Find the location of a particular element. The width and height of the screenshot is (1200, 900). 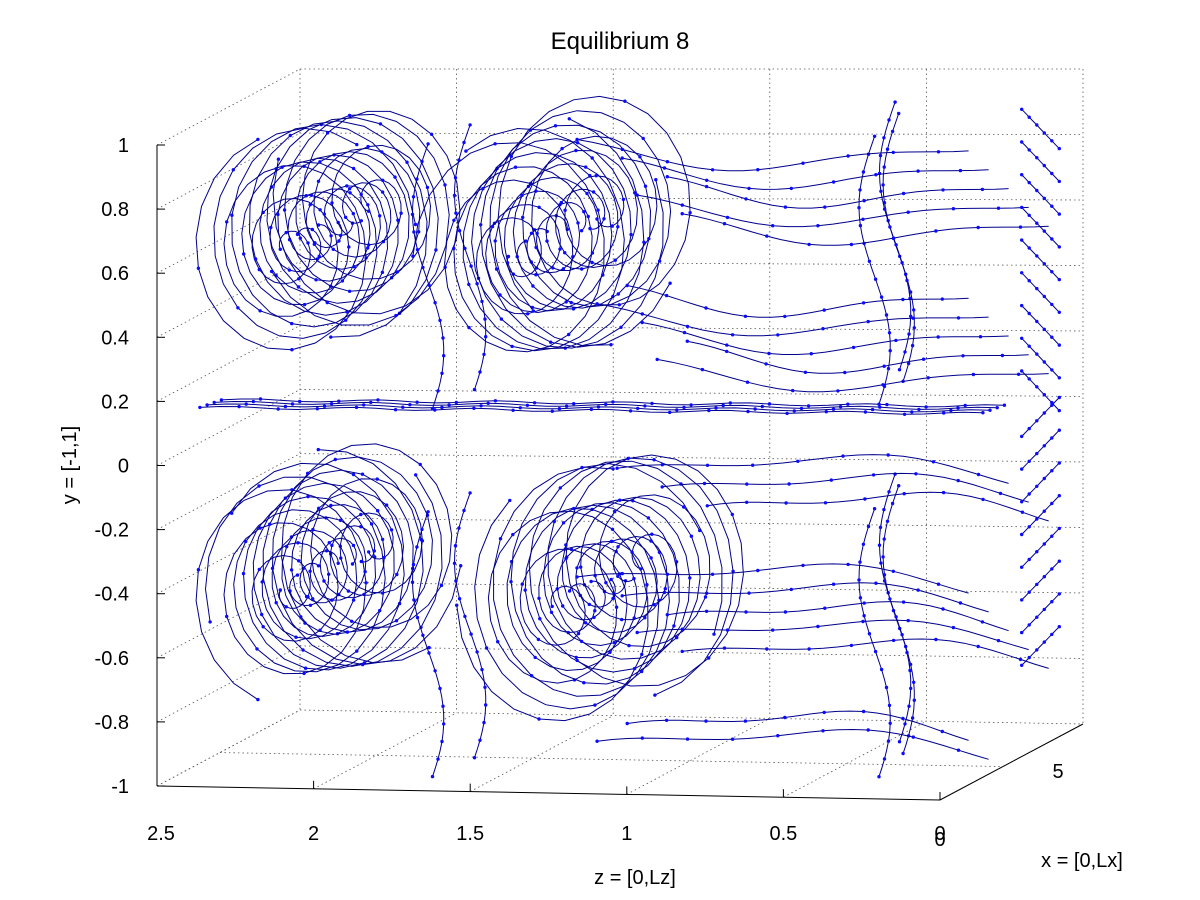

y-tick-label: 0.4 is located at coordinates (115, 338).